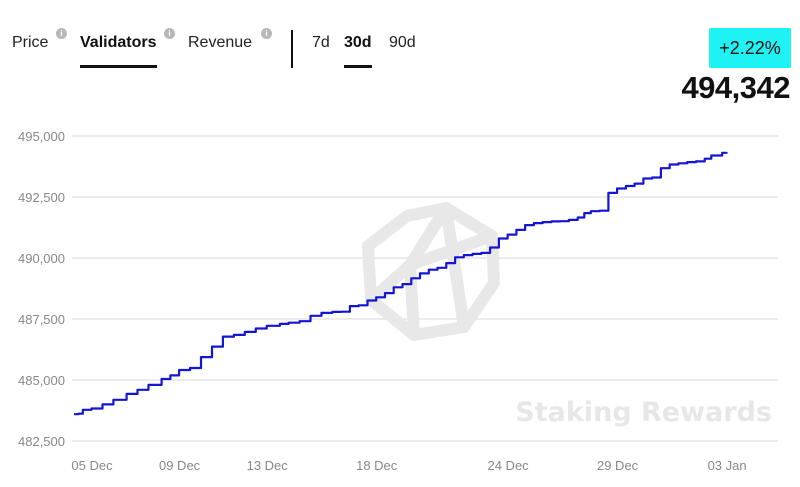  Describe the element at coordinates (118, 42) in the screenshot. I see `tab-validators-label: Validators` at that location.